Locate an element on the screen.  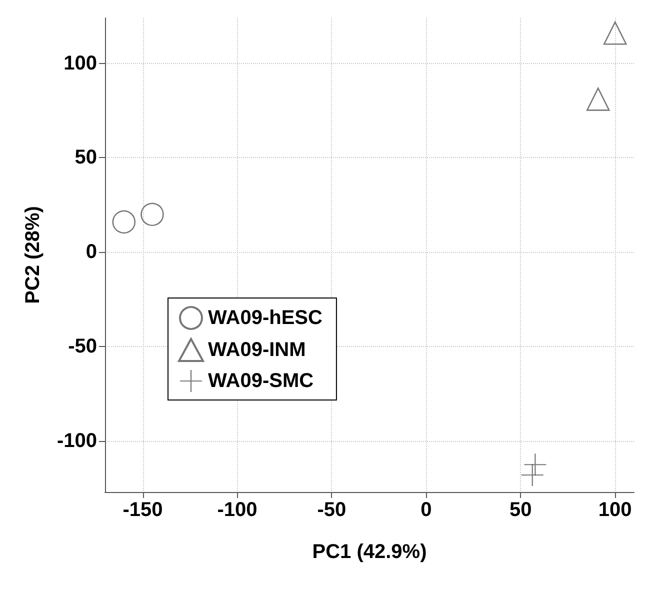
y-tick-label: -50 is located at coordinates (82, 347).